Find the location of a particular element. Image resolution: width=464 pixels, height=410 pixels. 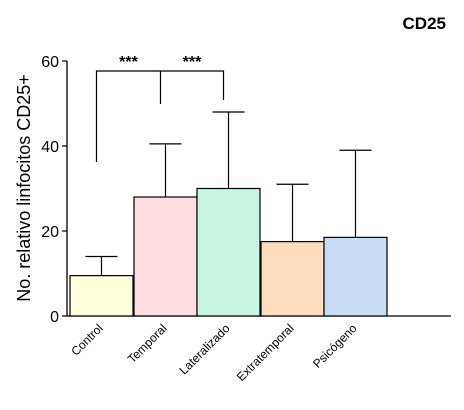

y-tick-label-3: 60 is located at coordinates (50, 62).